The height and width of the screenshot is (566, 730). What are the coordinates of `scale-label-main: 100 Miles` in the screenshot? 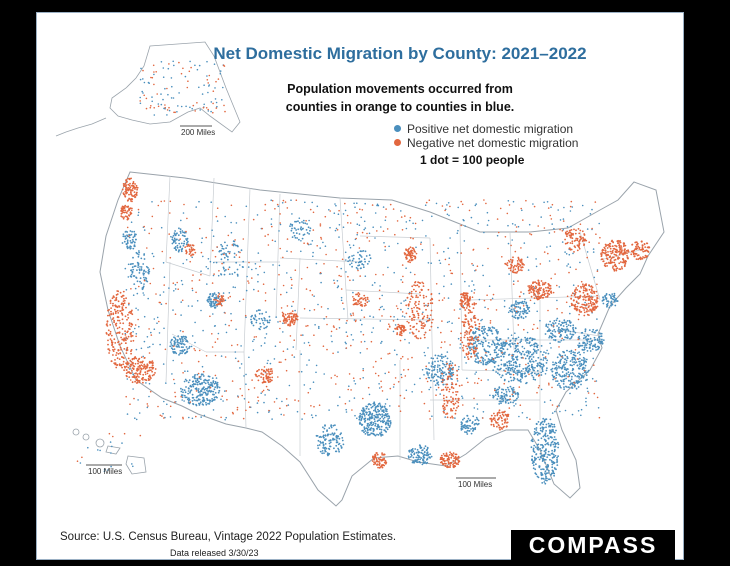 It's located at (475, 484).